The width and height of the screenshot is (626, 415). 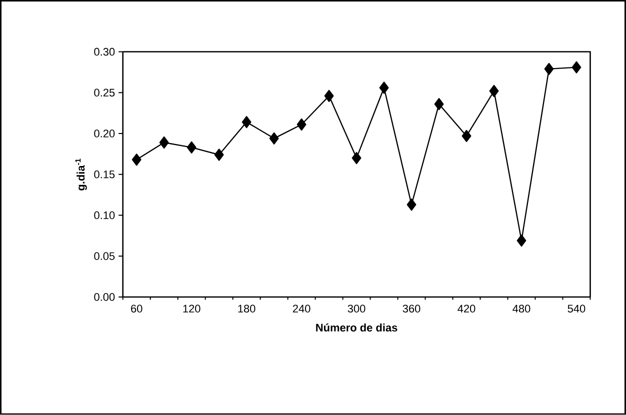 I want to click on y-tick-label: 0.10, so click(x=104, y=215).